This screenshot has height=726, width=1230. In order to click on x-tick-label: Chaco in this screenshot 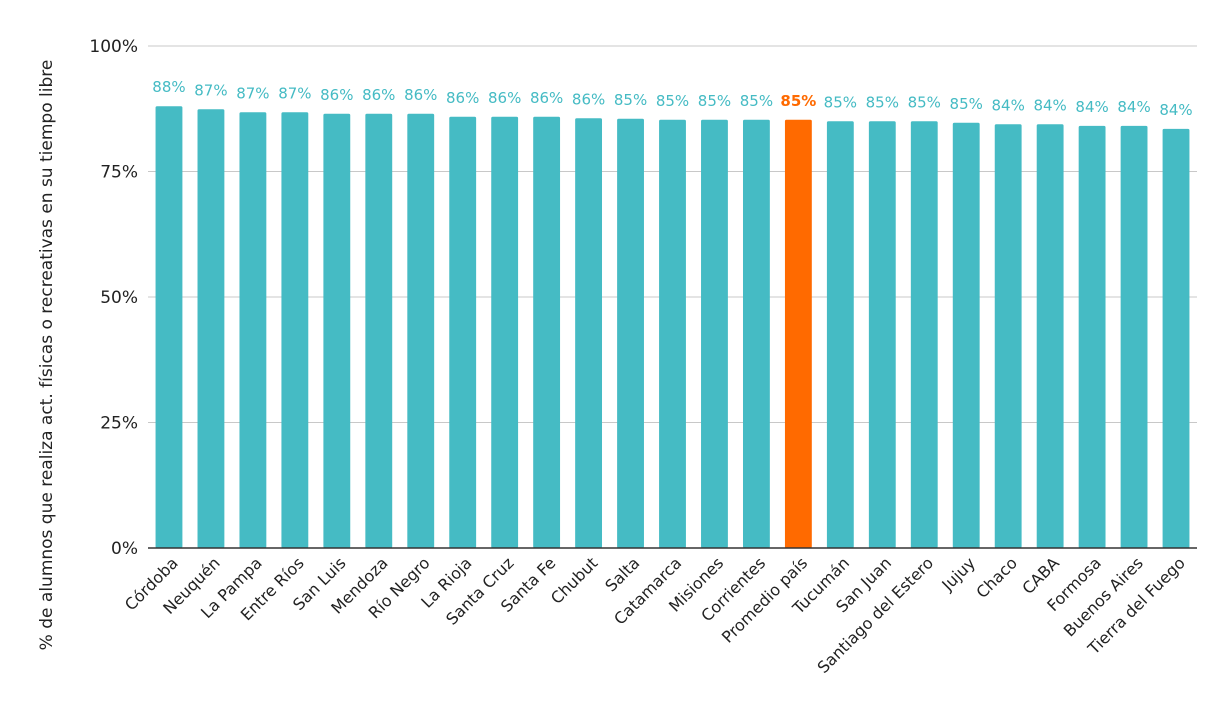, I will do `click(996, 577)`.